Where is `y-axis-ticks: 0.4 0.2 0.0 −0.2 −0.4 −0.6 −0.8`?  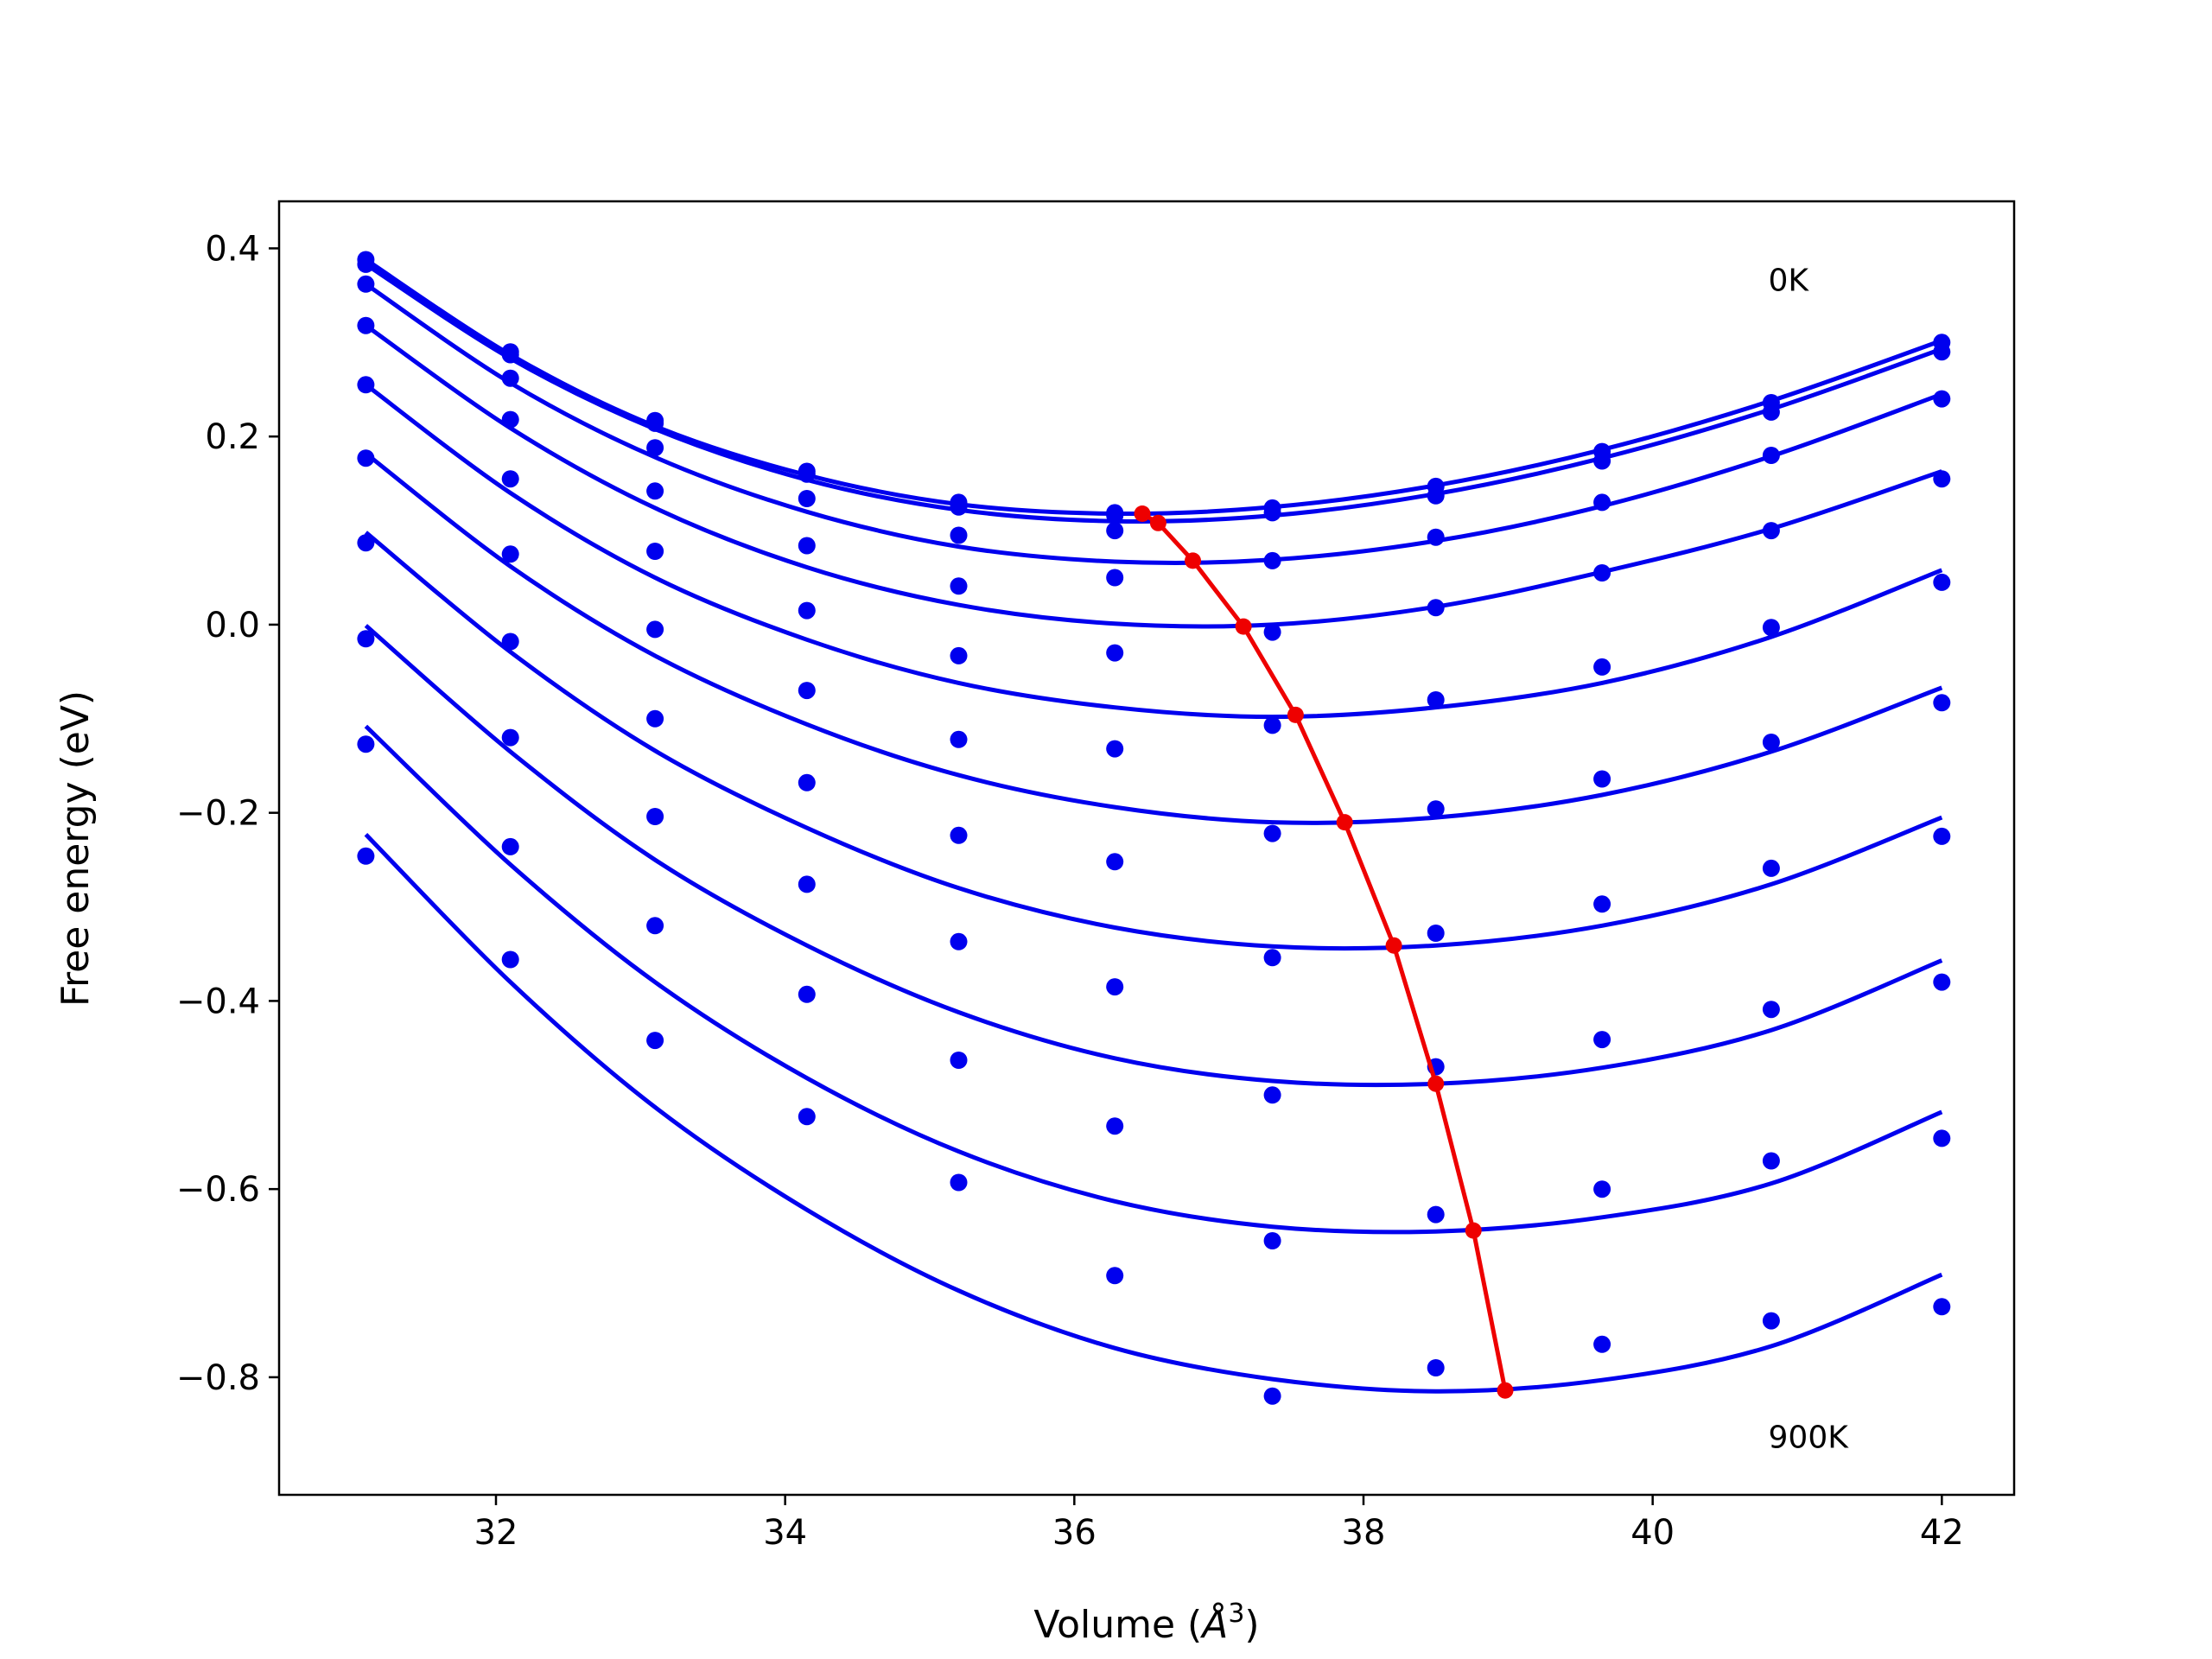 y-axis-ticks: 0.4 0.2 0.0 −0.2 −0.4 −0.6 −0.8 is located at coordinates (227, 813).